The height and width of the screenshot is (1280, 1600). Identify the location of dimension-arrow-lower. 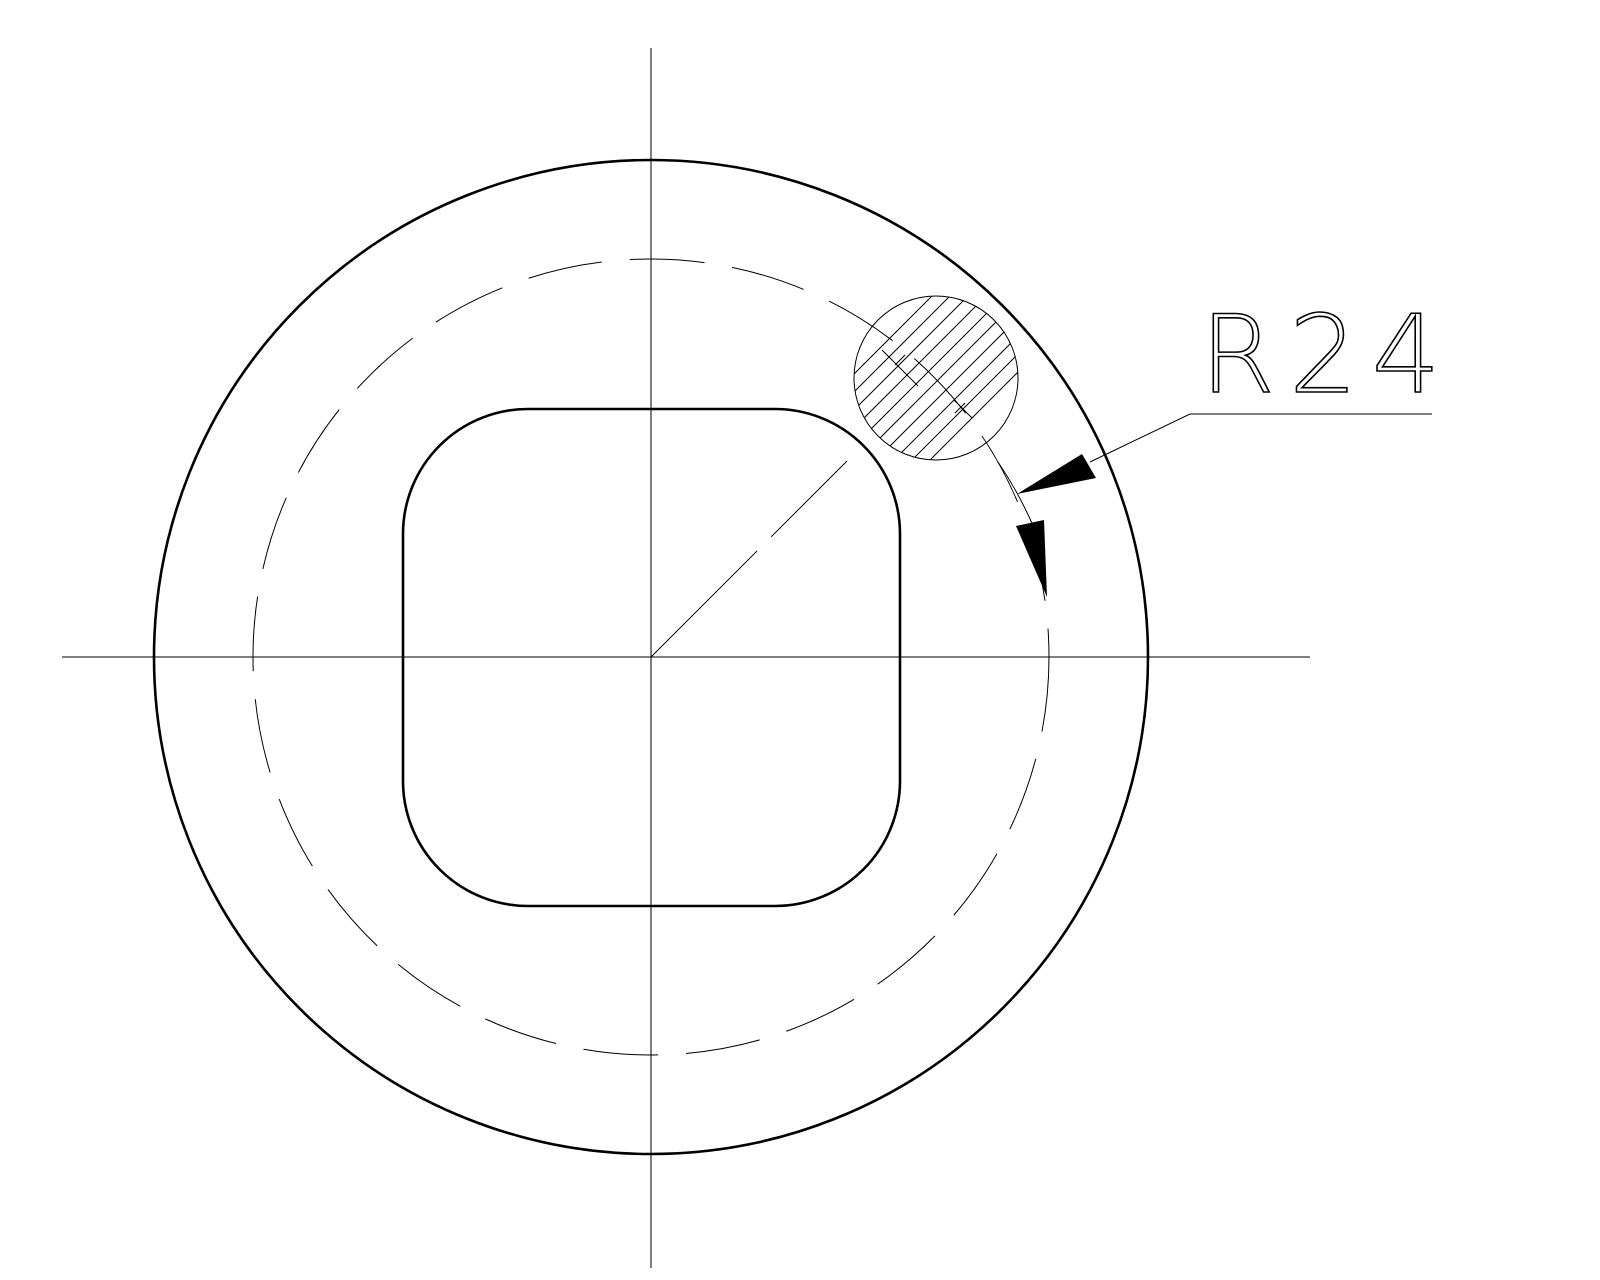
(1031, 558).